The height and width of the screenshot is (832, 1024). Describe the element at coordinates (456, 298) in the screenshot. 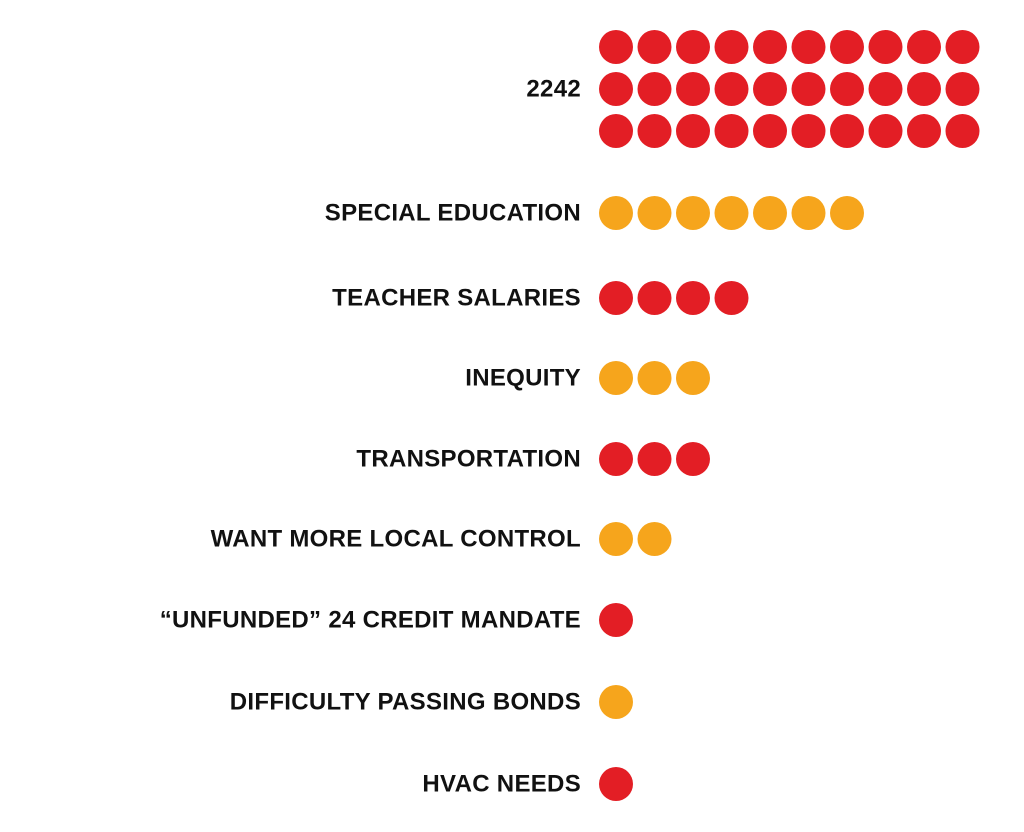

I see `category-label: TEACHER SALARIES` at that location.